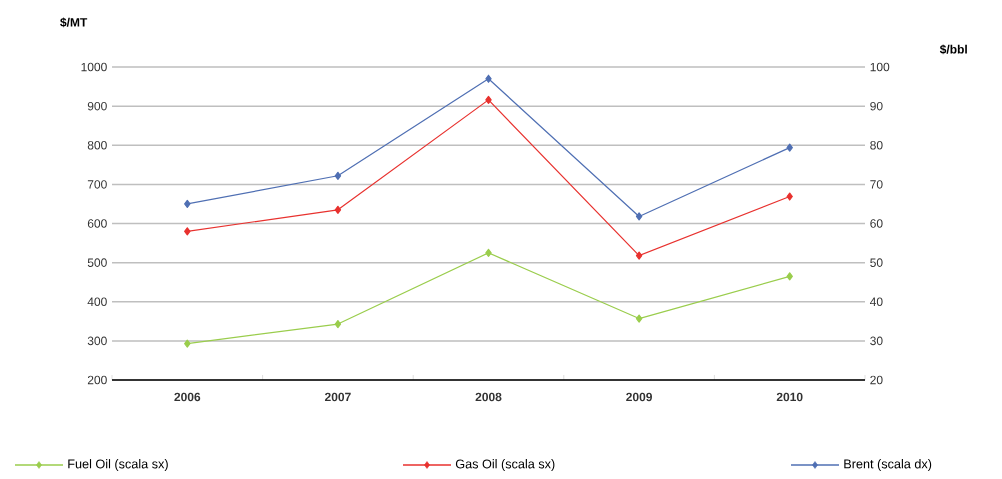  What do you see at coordinates (876, 223) in the screenshot?
I see `y2-tick-label: 60` at bounding box center [876, 223].